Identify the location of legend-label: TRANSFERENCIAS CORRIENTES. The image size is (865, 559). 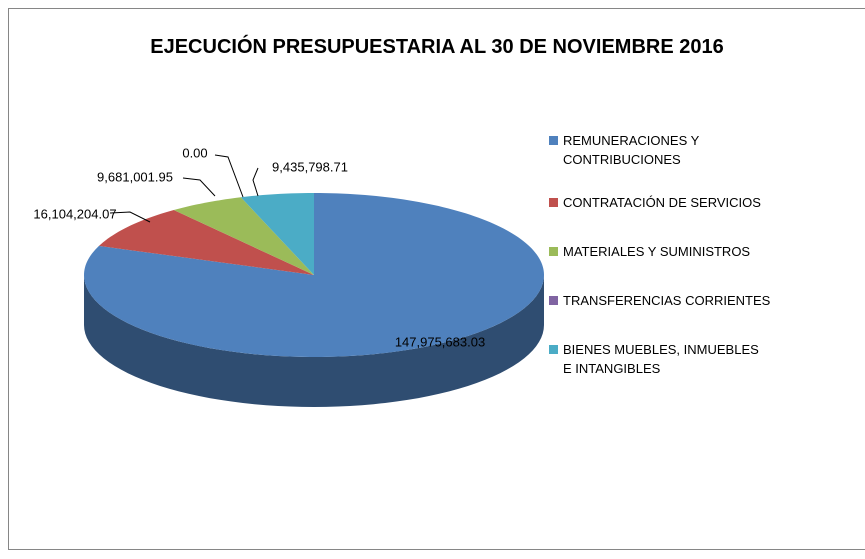
(667, 300).